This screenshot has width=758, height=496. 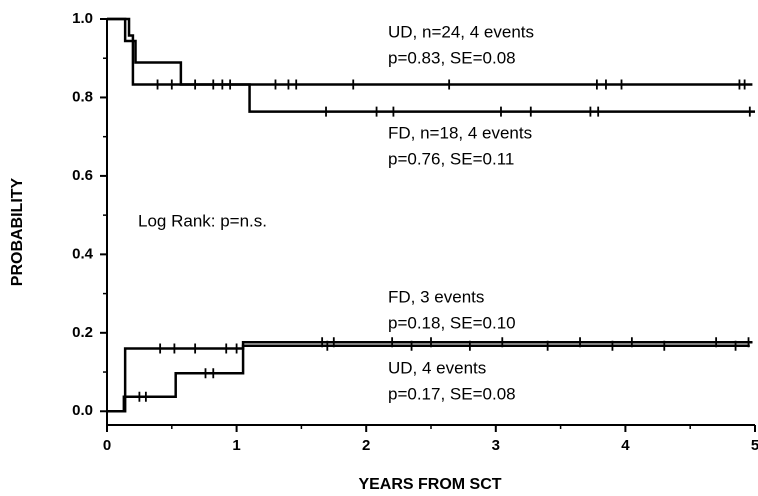 I want to click on y-tick-label: 1.0, so click(x=82, y=18).